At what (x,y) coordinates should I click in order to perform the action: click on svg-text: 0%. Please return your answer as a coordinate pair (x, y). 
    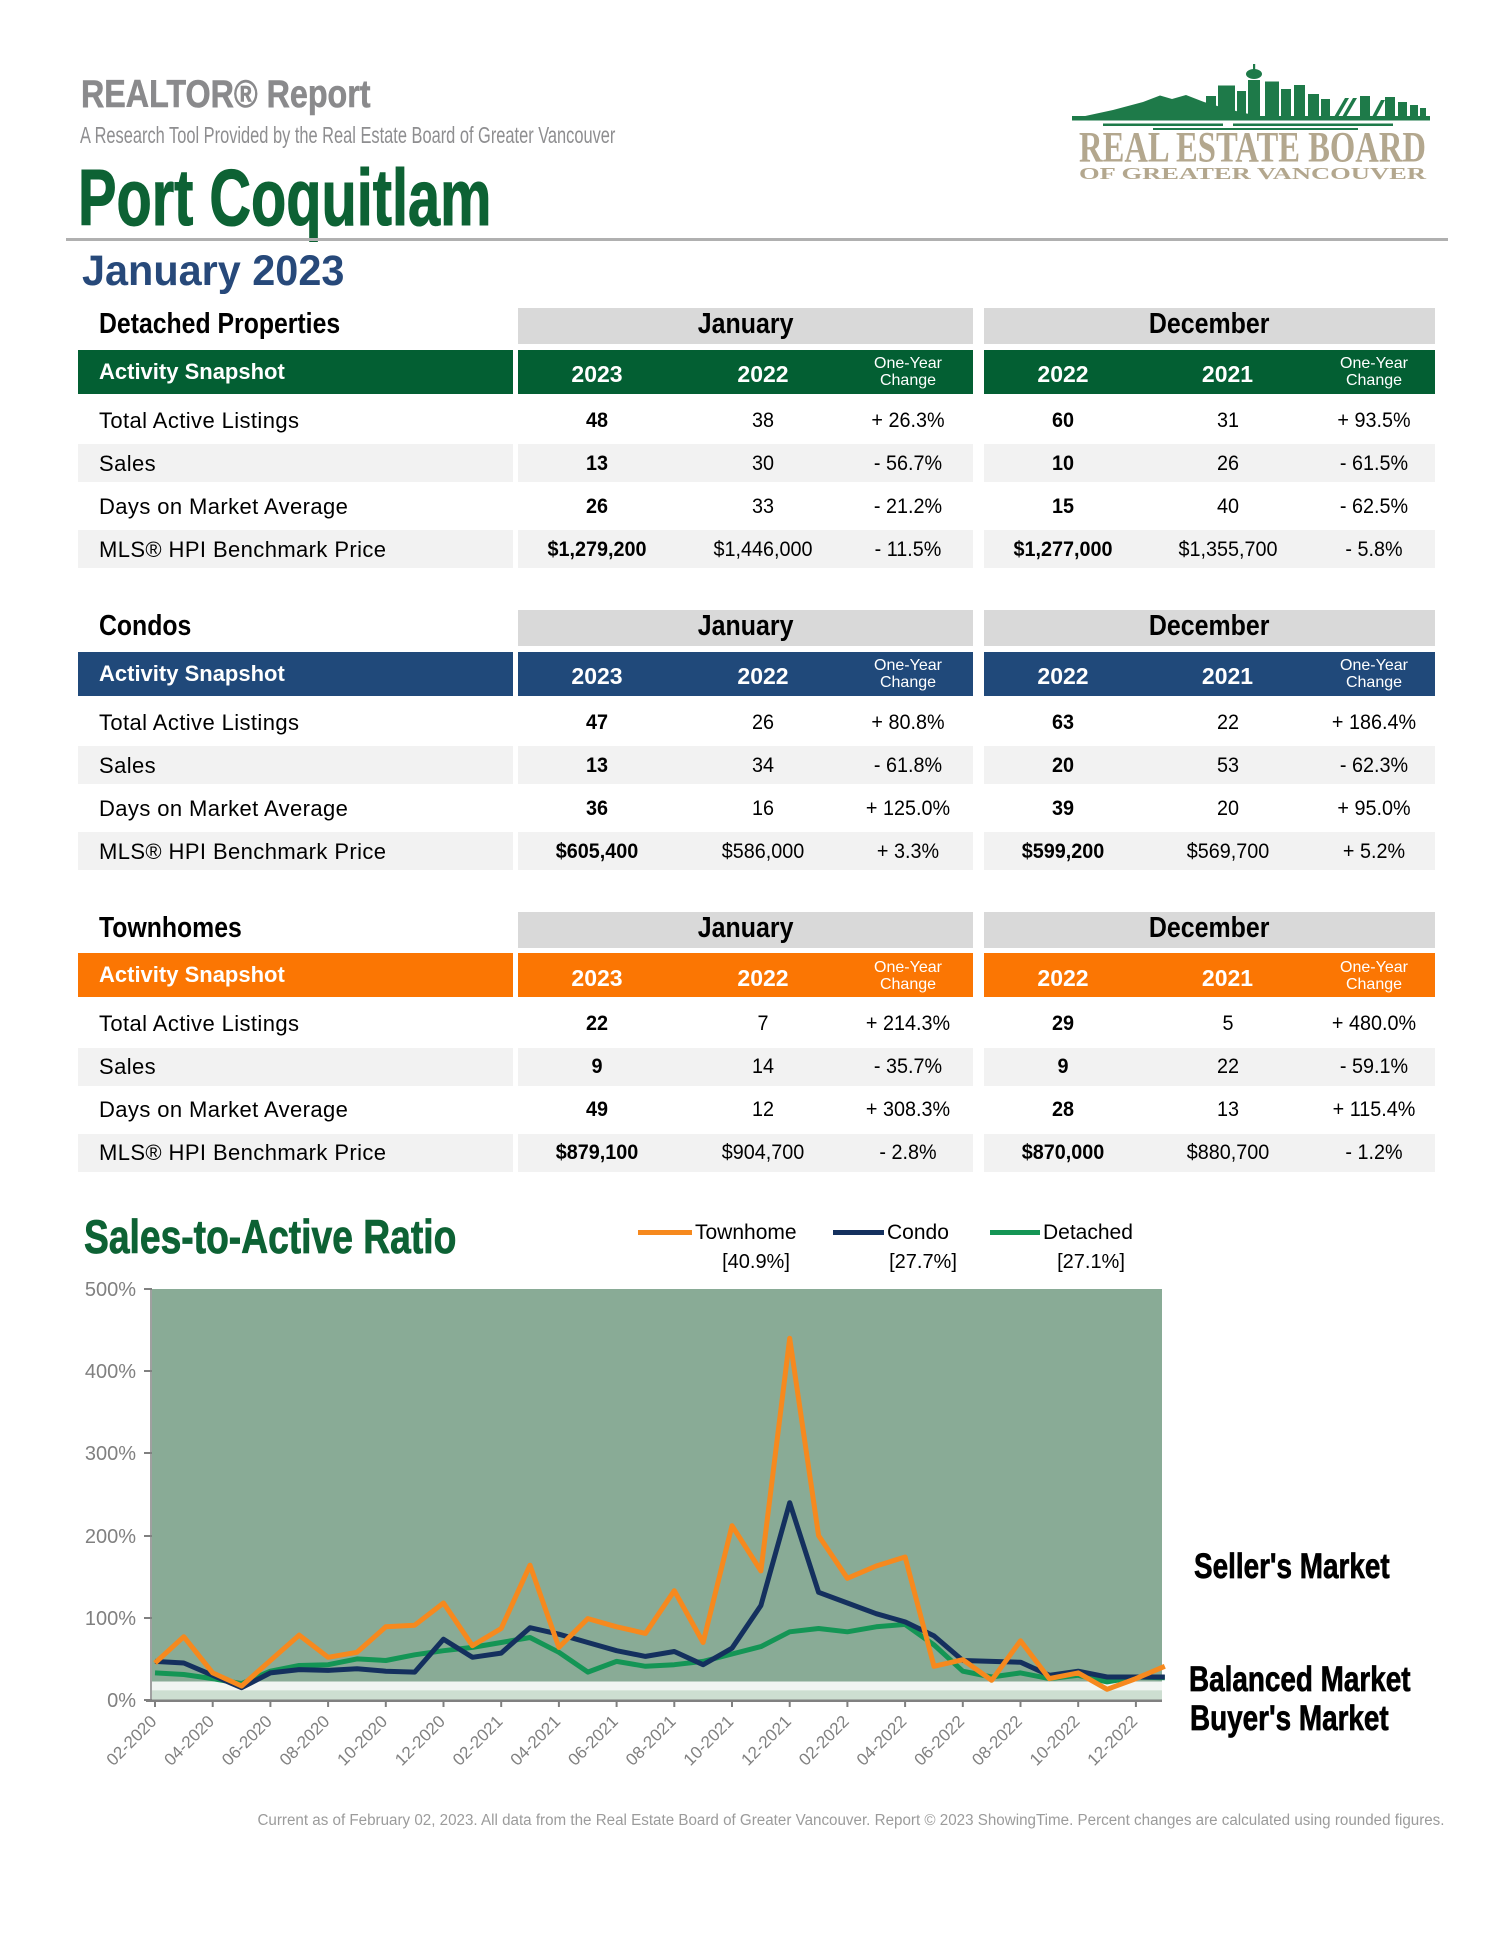
    Looking at the image, I should click on (121, 1701).